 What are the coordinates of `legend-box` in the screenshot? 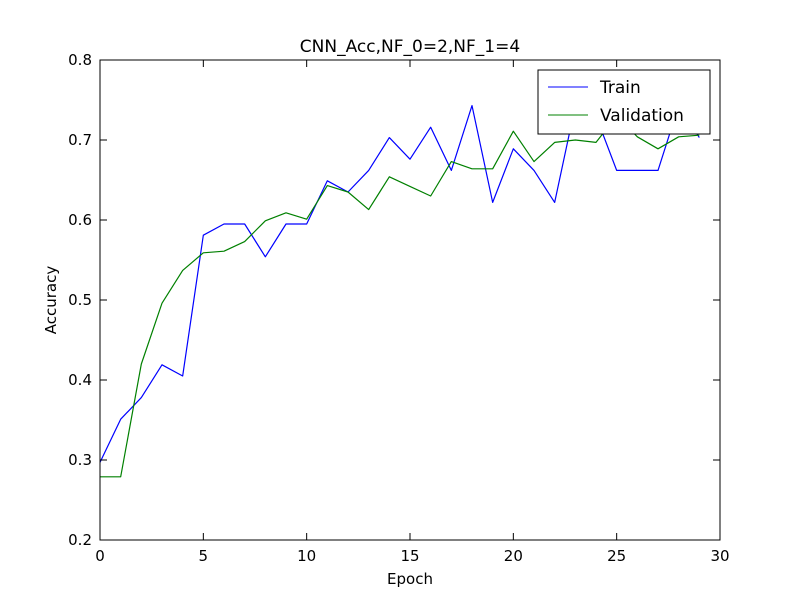 It's located at (624, 102).